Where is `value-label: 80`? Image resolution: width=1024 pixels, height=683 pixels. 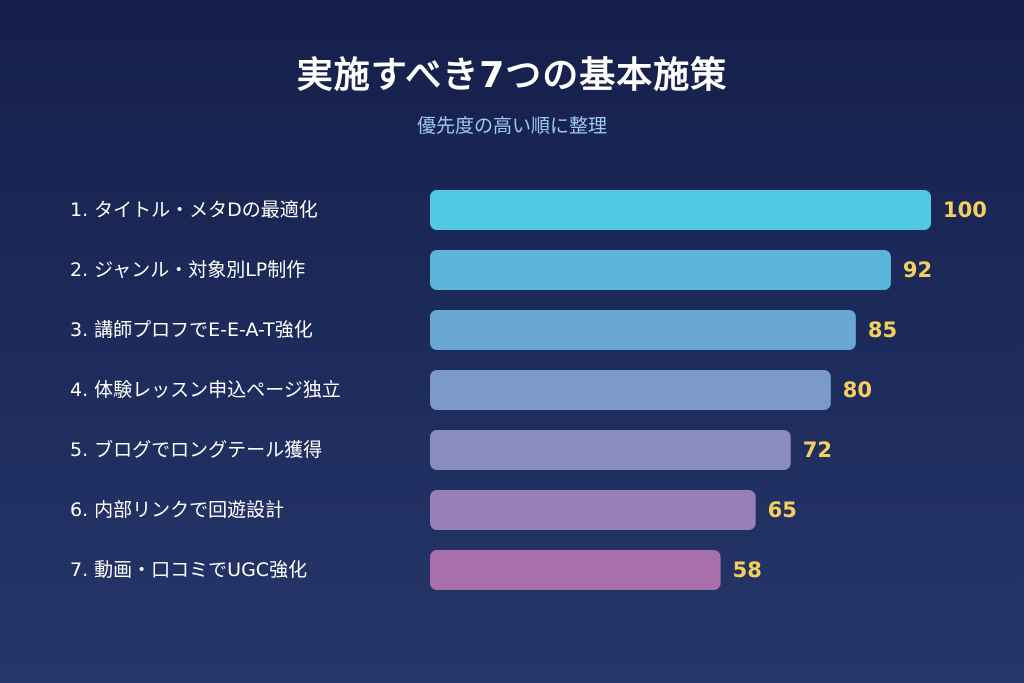 value-label: 80 is located at coordinates (857, 390).